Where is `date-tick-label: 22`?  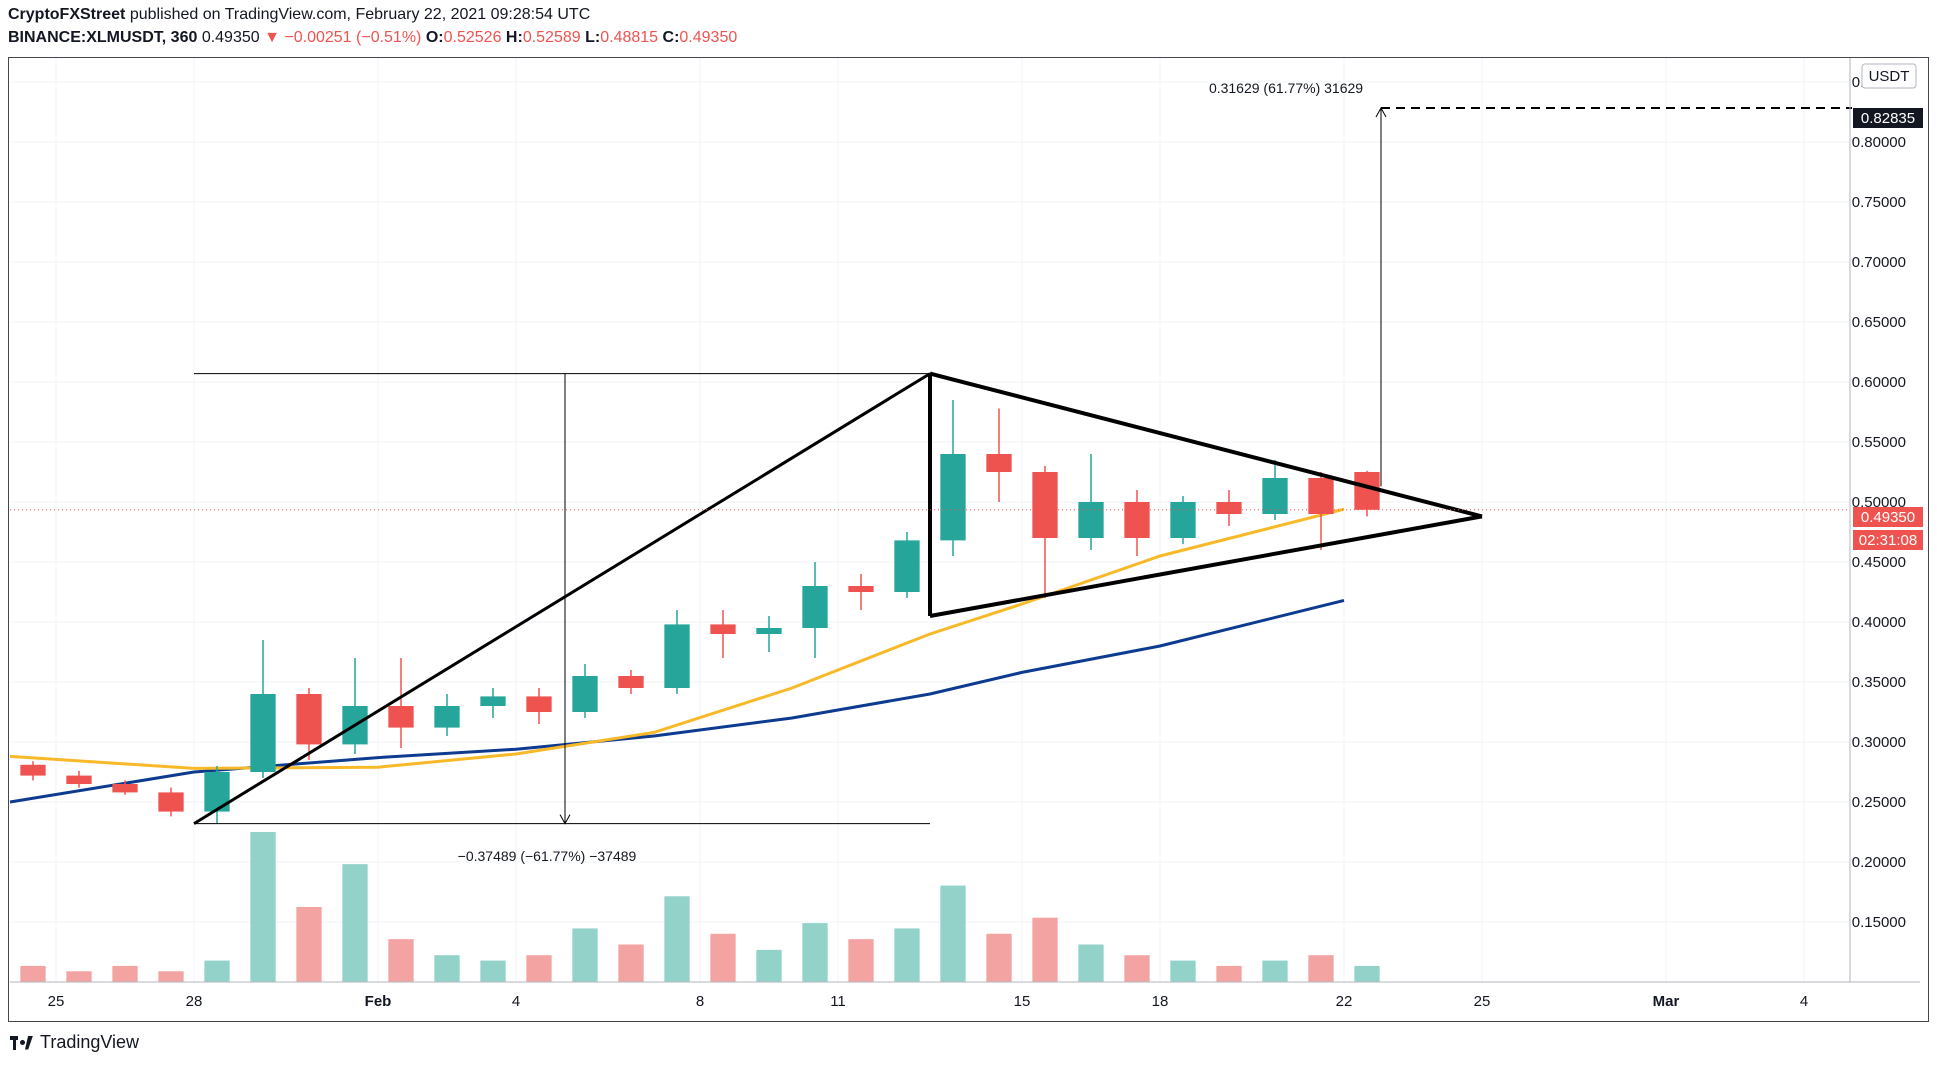
date-tick-label: 22 is located at coordinates (1344, 1001).